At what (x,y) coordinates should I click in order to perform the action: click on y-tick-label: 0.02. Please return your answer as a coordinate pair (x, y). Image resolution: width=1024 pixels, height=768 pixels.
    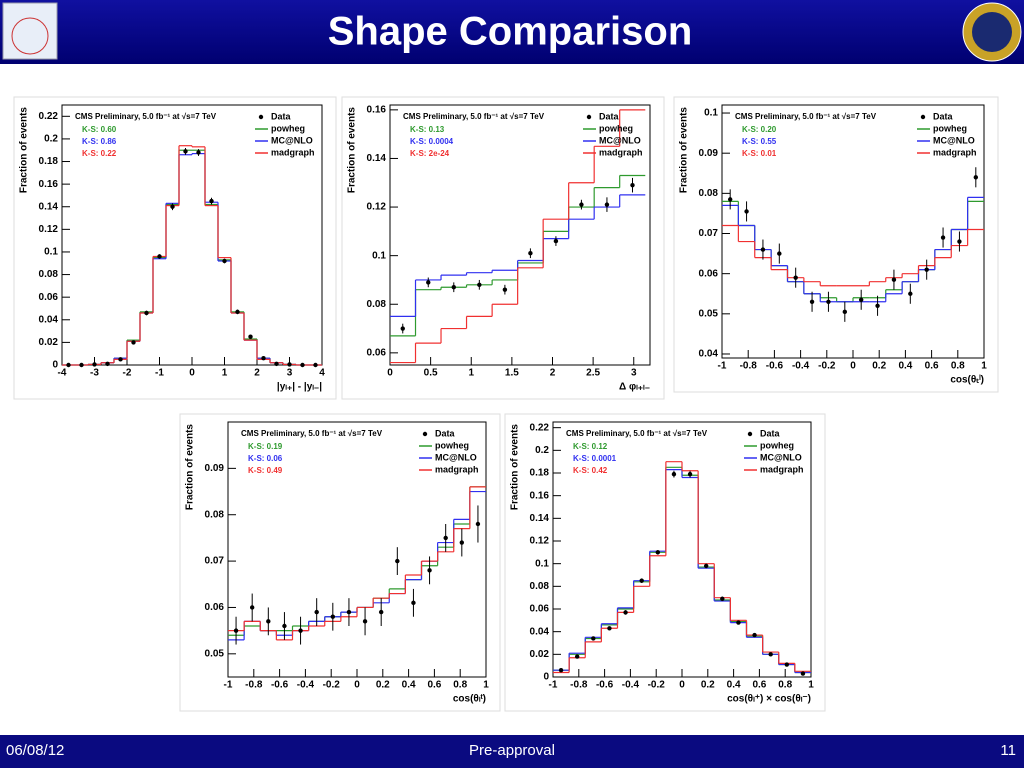
    Looking at the image, I should click on (540, 654).